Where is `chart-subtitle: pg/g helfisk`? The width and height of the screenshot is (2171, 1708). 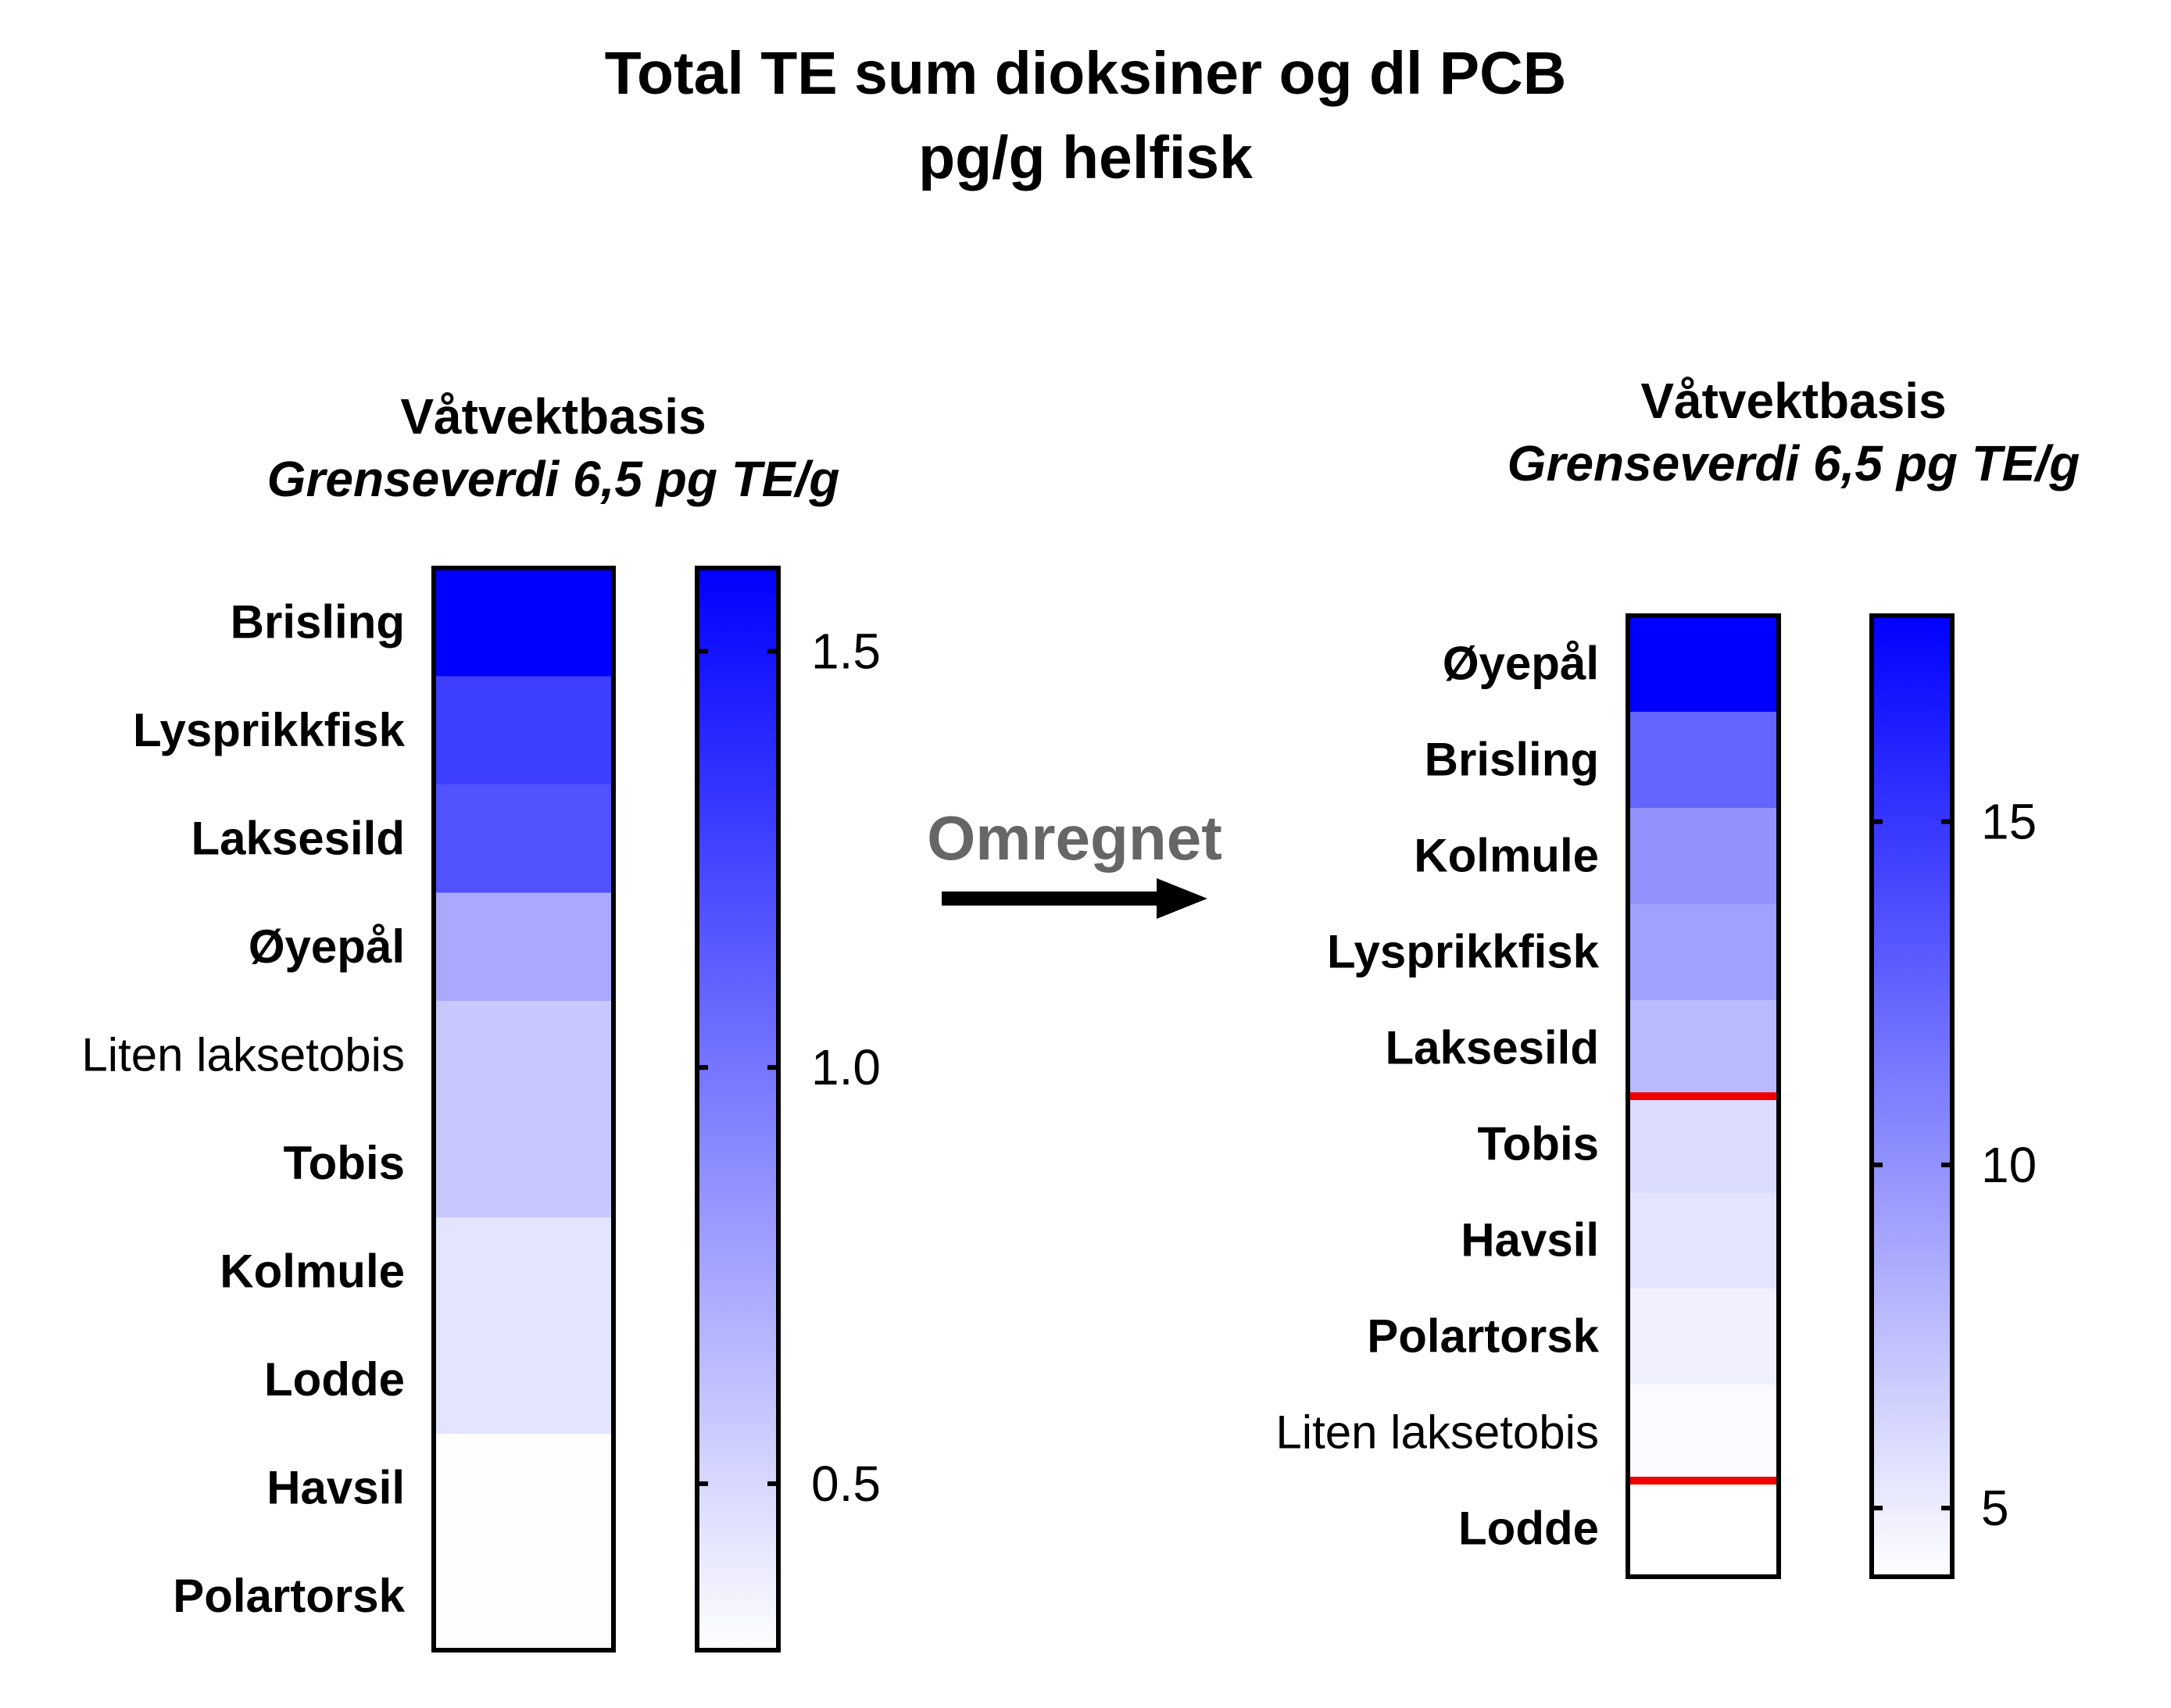 chart-subtitle: pg/g helfisk is located at coordinates (1085, 157).